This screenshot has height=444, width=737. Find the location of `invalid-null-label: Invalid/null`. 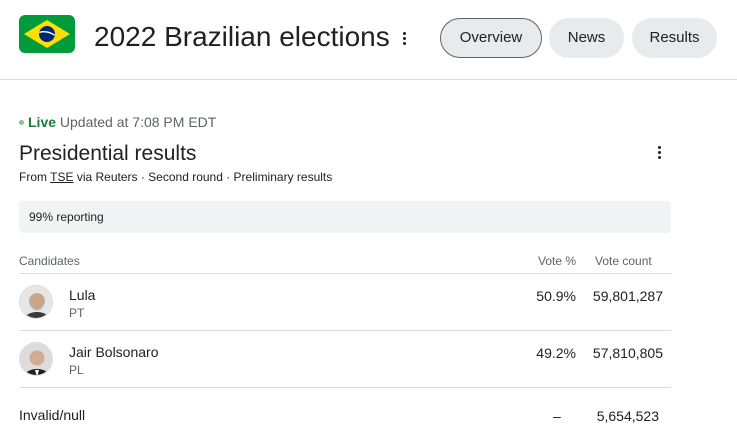

invalid-null-label: Invalid/null is located at coordinates (52, 415).